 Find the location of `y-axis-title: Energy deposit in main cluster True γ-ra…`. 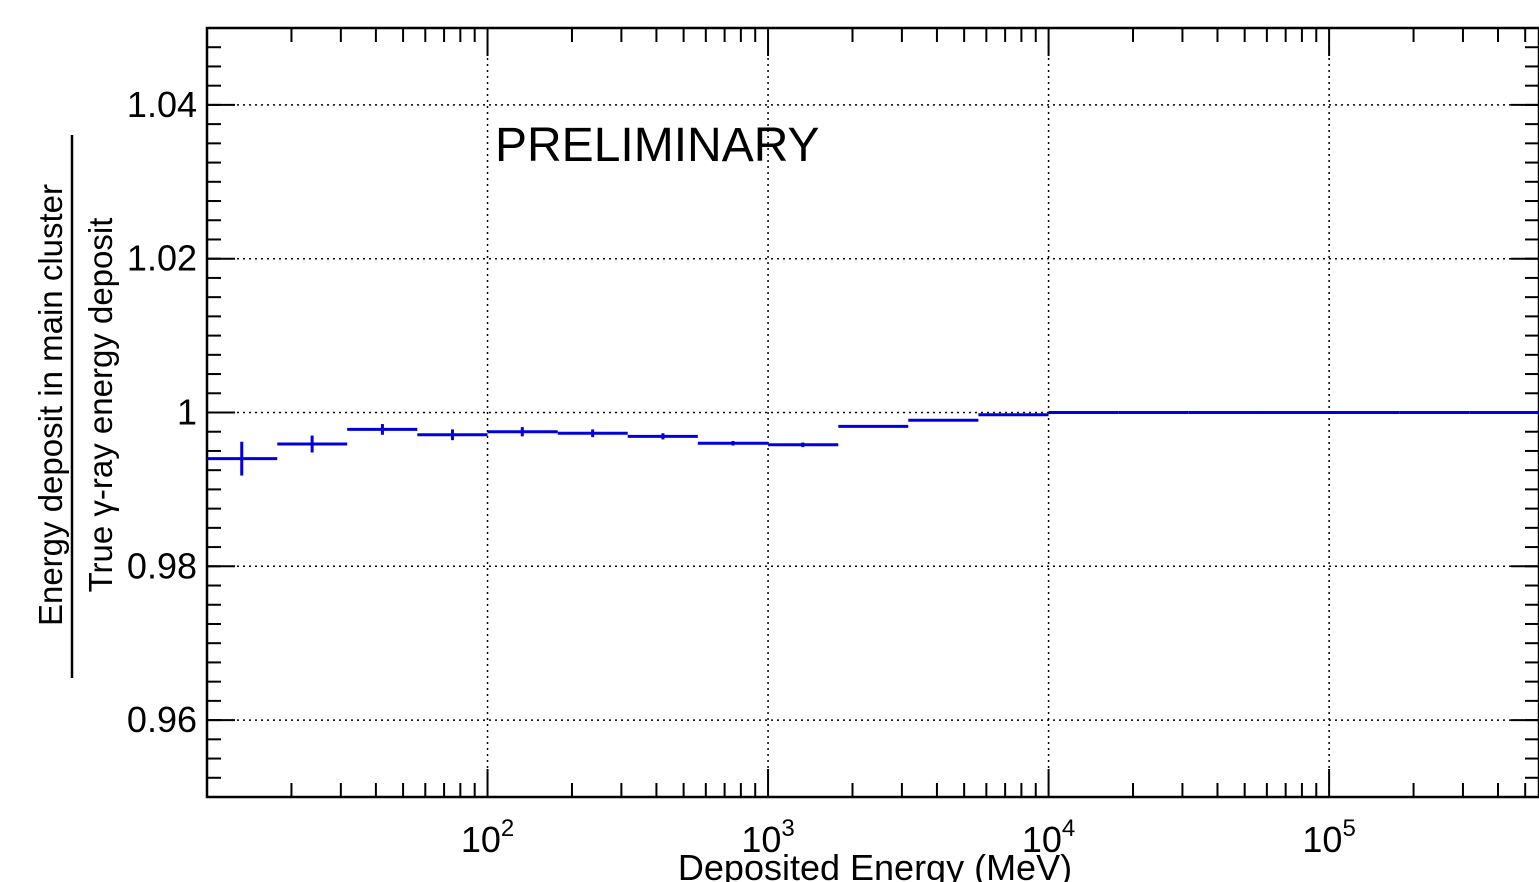

y-axis-title: Energy deposit in main cluster True γ-ra… is located at coordinates (75, 406).